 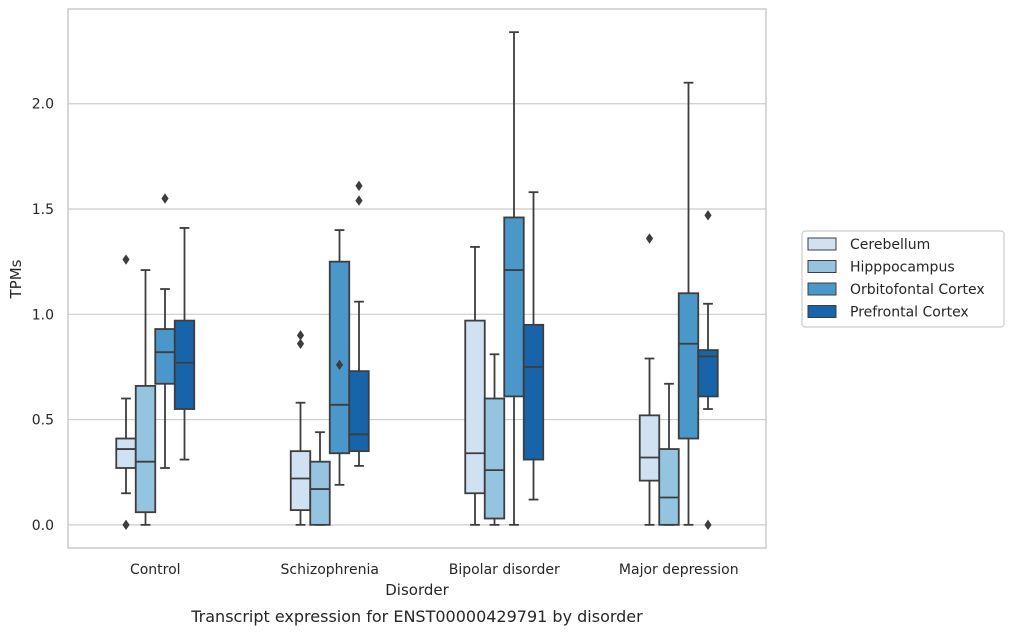 What do you see at coordinates (417, 590) in the screenshot?
I see `x-axis-label: Disorder` at bounding box center [417, 590].